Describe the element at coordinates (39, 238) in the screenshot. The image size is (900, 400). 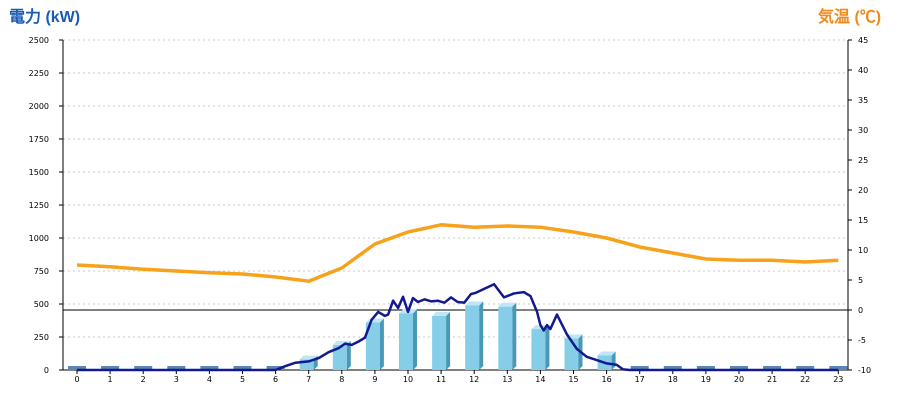
I see `left-tick-label: 1000` at that location.